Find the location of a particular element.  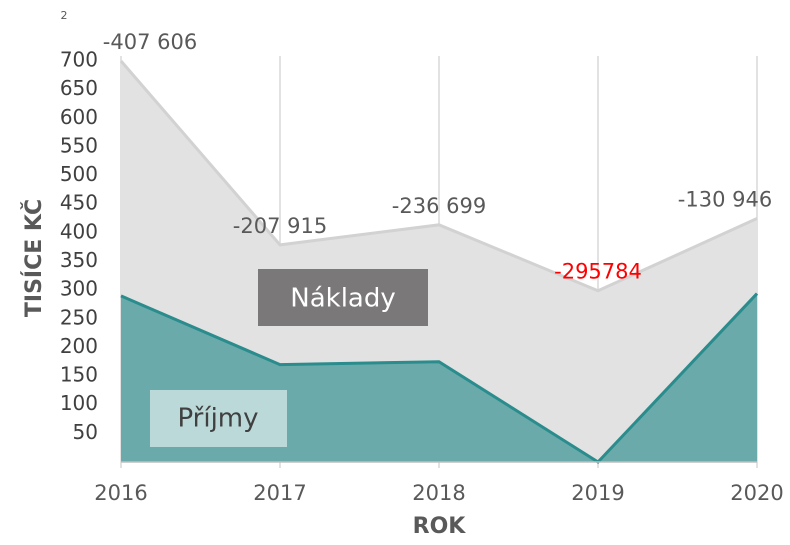

y-tick-label: 650 is located at coordinates (79, 88).